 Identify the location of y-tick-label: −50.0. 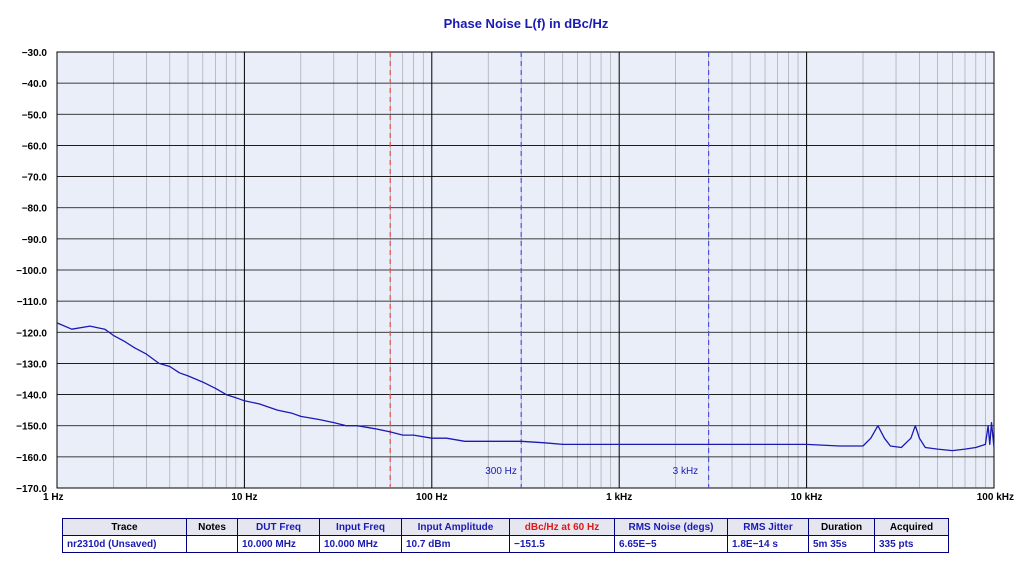
(35, 115).